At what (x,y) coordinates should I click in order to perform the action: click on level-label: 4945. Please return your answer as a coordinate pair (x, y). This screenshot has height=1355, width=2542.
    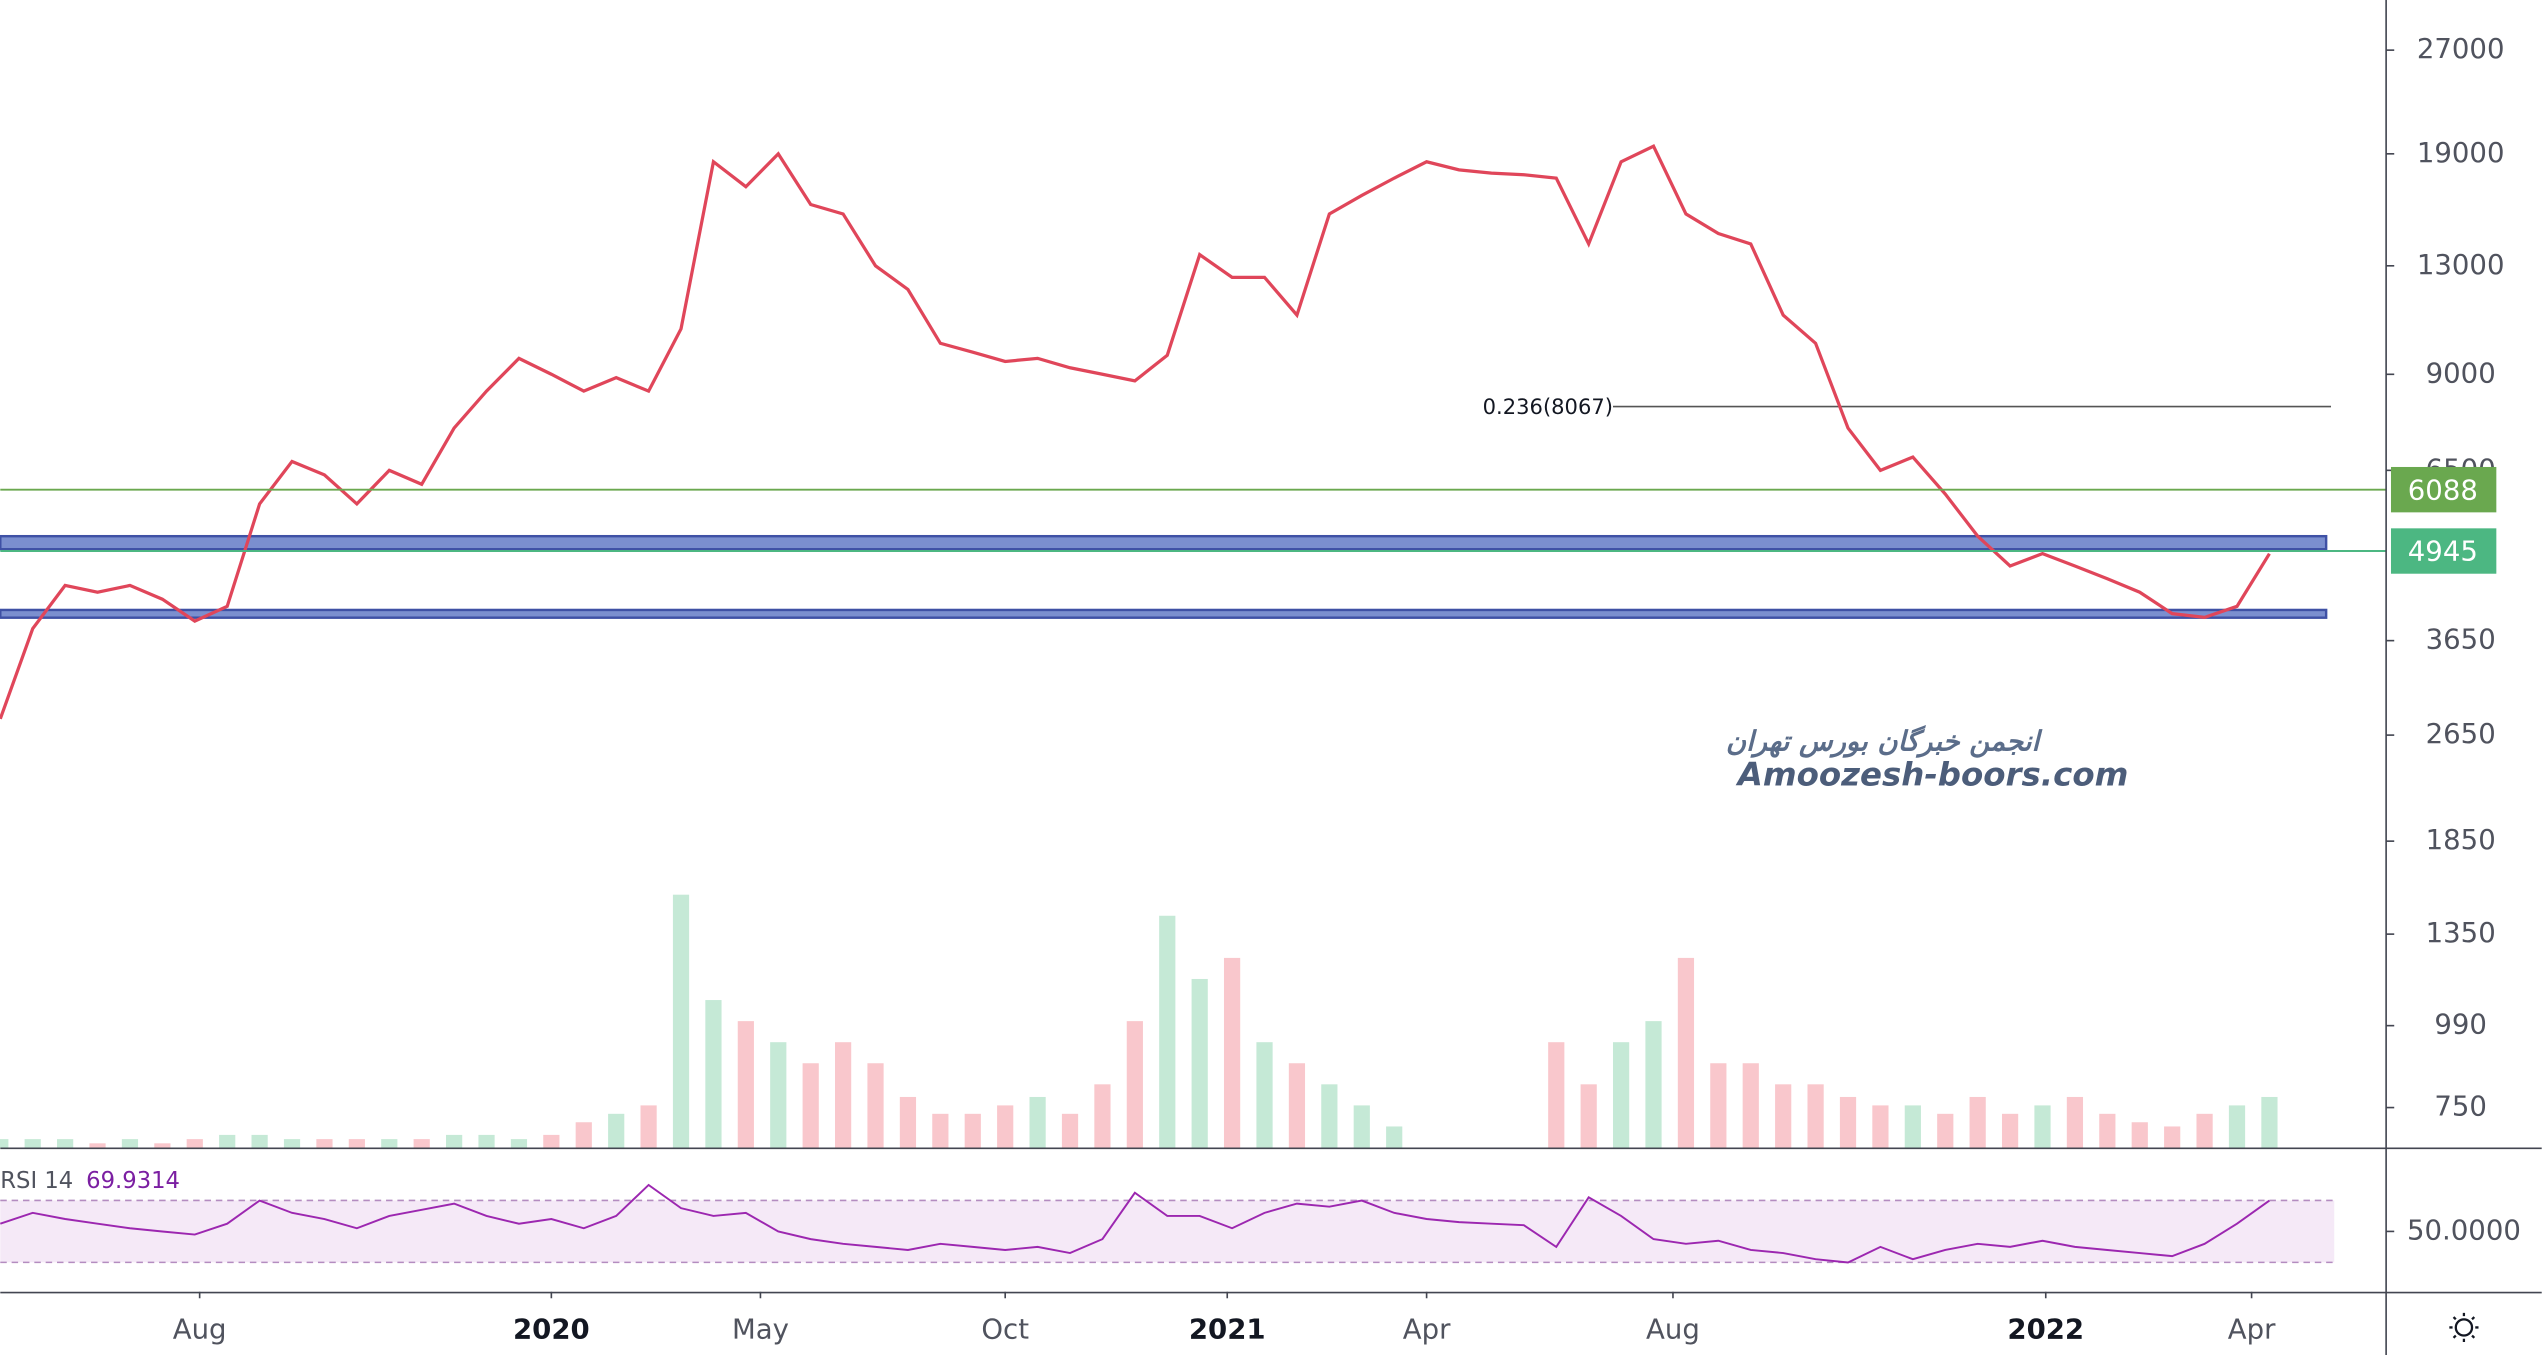
    Looking at the image, I should click on (2443, 552).